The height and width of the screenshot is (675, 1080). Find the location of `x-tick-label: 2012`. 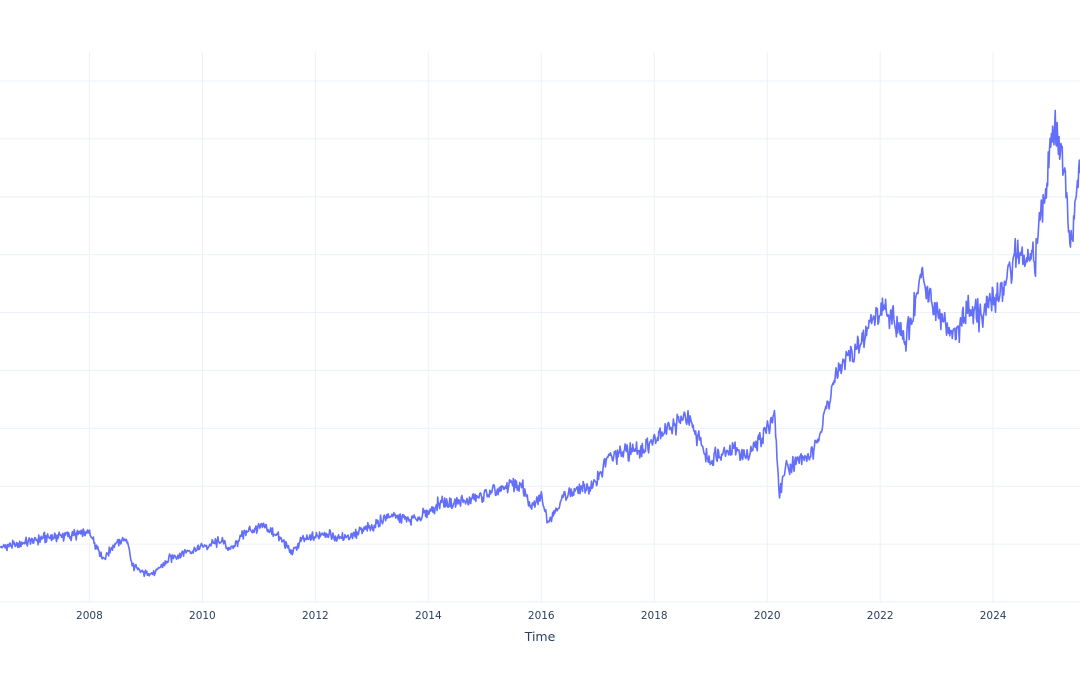

x-tick-label: 2012 is located at coordinates (315, 616).